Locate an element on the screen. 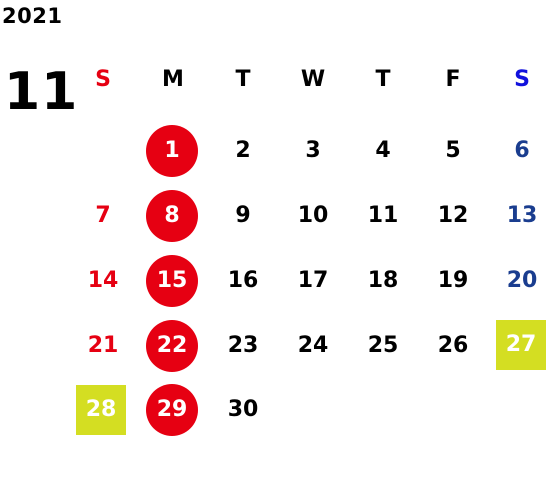 This screenshot has width=548, height=503. weekday-thursday: T is located at coordinates (383, 79).